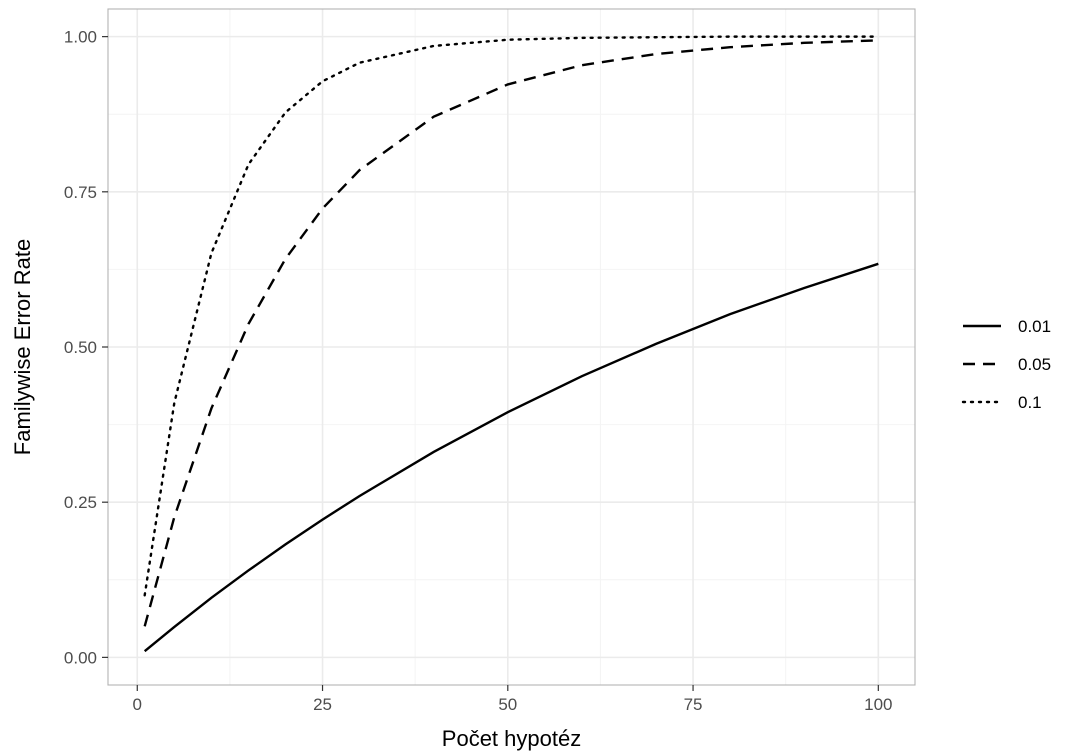 The width and height of the screenshot is (1070, 753). What do you see at coordinates (80, 192) in the screenshot?
I see `y-tick-label: 0.75` at bounding box center [80, 192].